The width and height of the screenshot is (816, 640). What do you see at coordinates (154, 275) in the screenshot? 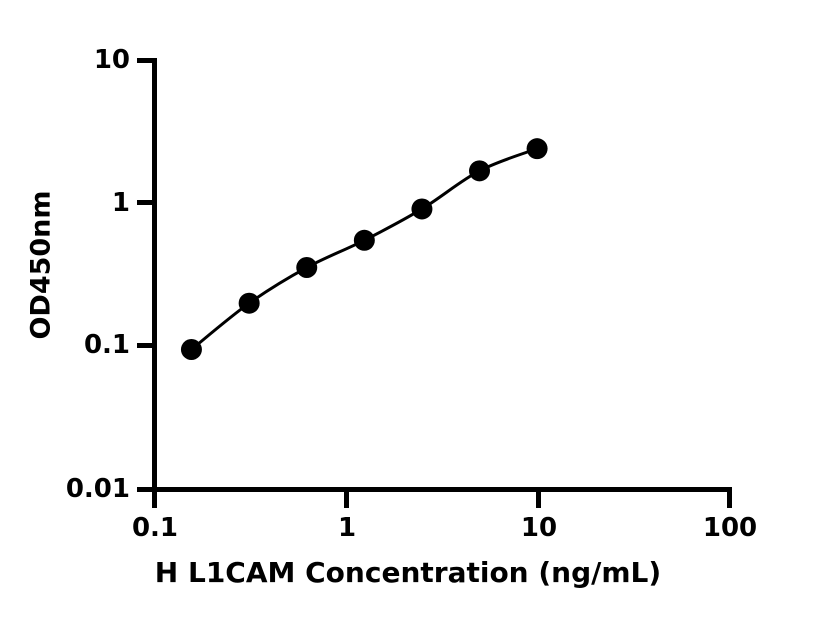
I see `y-axis-line` at bounding box center [154, 275].